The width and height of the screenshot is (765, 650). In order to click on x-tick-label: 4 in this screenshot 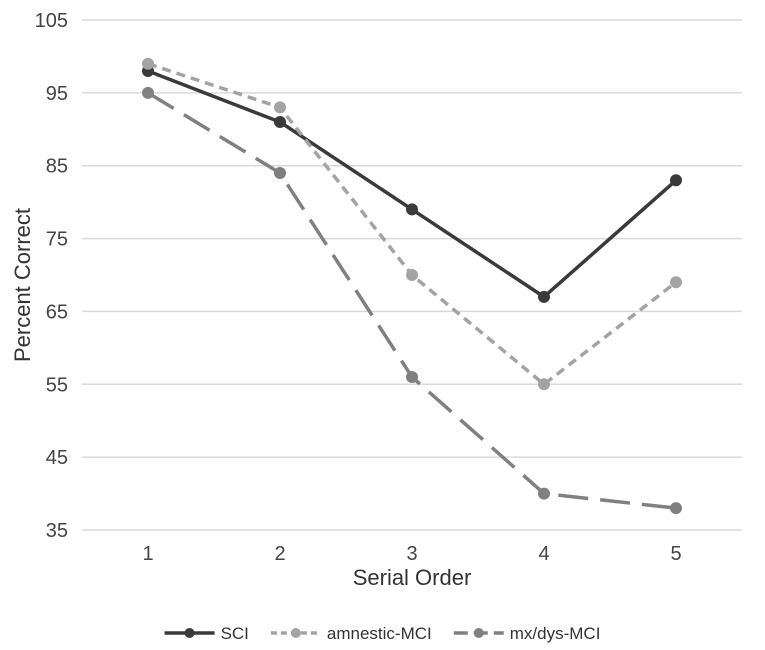, I will do `click(543, 554)`.